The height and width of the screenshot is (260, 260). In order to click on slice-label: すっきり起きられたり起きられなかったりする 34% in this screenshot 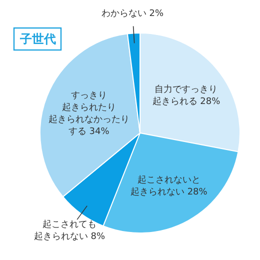, I will do `click(89, 113)`.